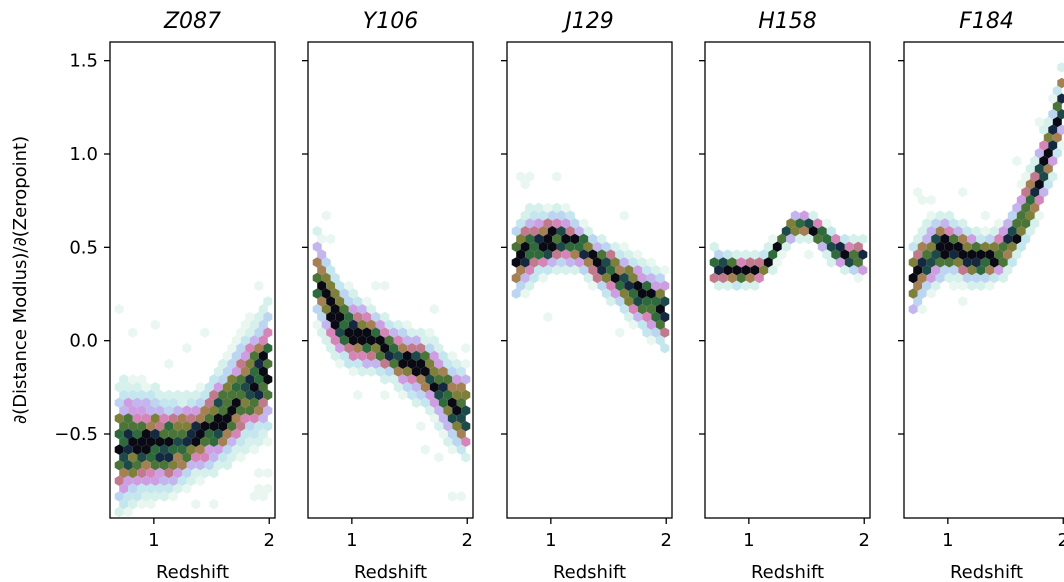 The width and height of the screenshot is (1064, 582). What do you see at coordinates (748, 540) in the screenshot?
I see `x-tick-label: 1` at bounding box center [748, 540].